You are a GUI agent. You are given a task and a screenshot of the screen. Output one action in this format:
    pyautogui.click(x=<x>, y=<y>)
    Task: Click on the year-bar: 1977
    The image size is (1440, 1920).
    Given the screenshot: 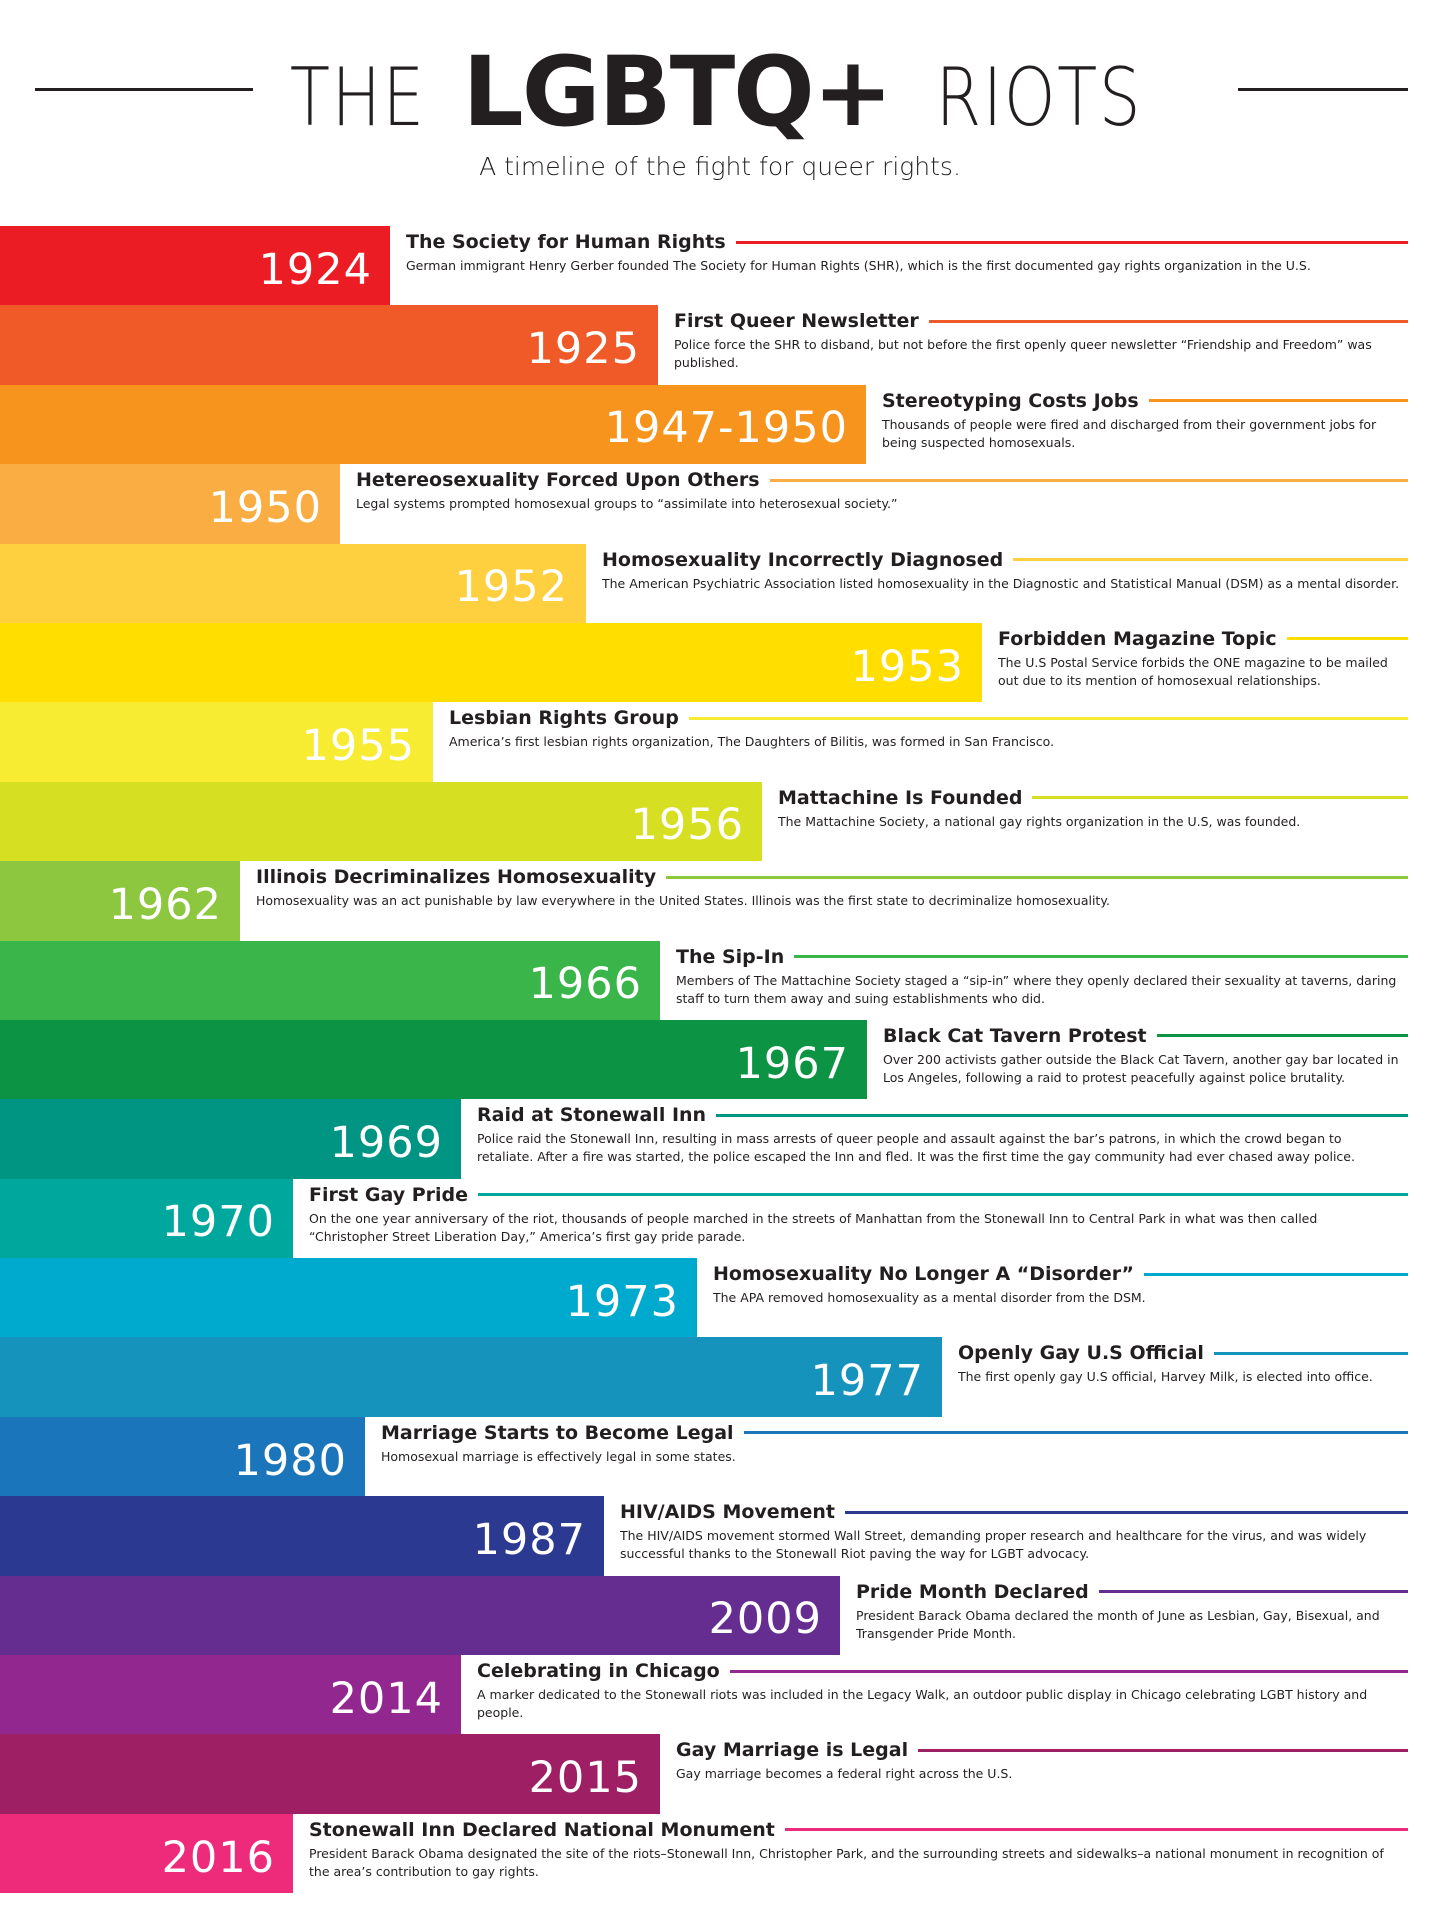 What is the action you would take?
    pyautogui.click(x=471, y=1377)
    